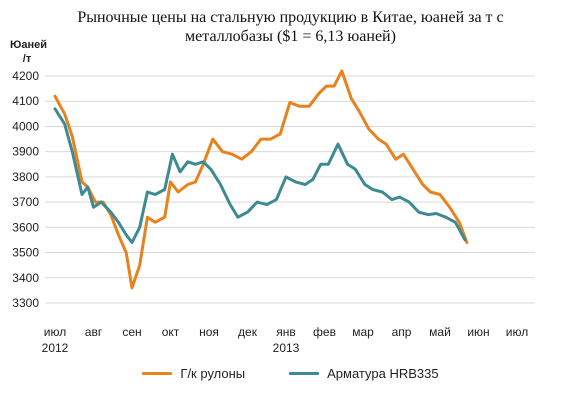 Image resolution: width=581 pixels, height=400 pixels. What do you see at coordinates (25, 278) in the screenshot?
I see `y-tick-label-3400: 3400` at bounding box center [25, 278].